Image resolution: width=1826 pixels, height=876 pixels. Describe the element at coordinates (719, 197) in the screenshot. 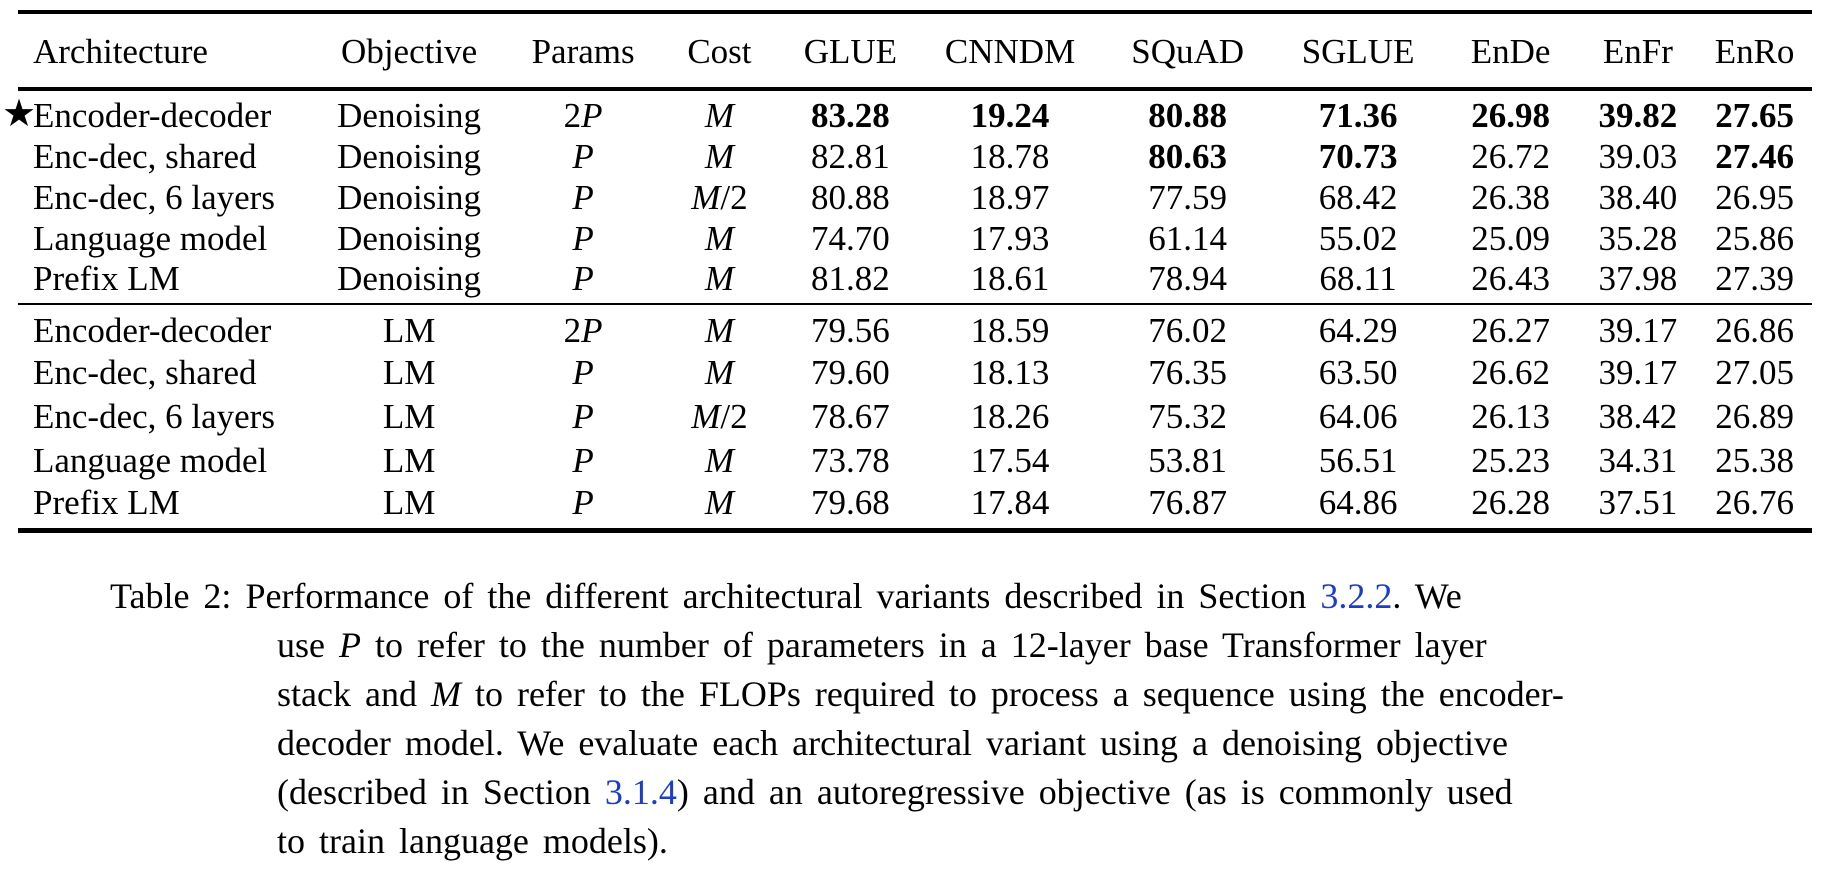

I see `cost-cell: M/2` at that location.